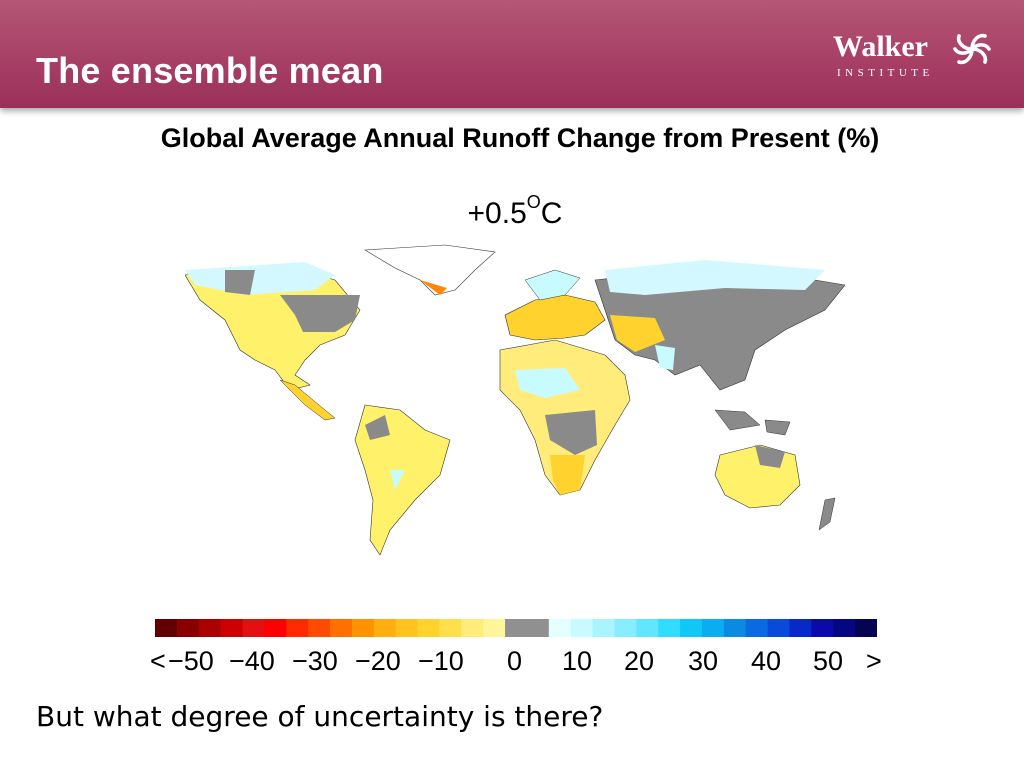 Image resolution: width=1024 pixels, height=768 pixels. What do you see at coordinates (555, 317) in the screenshot?
I see `europe` at bounding box center [555, 317].